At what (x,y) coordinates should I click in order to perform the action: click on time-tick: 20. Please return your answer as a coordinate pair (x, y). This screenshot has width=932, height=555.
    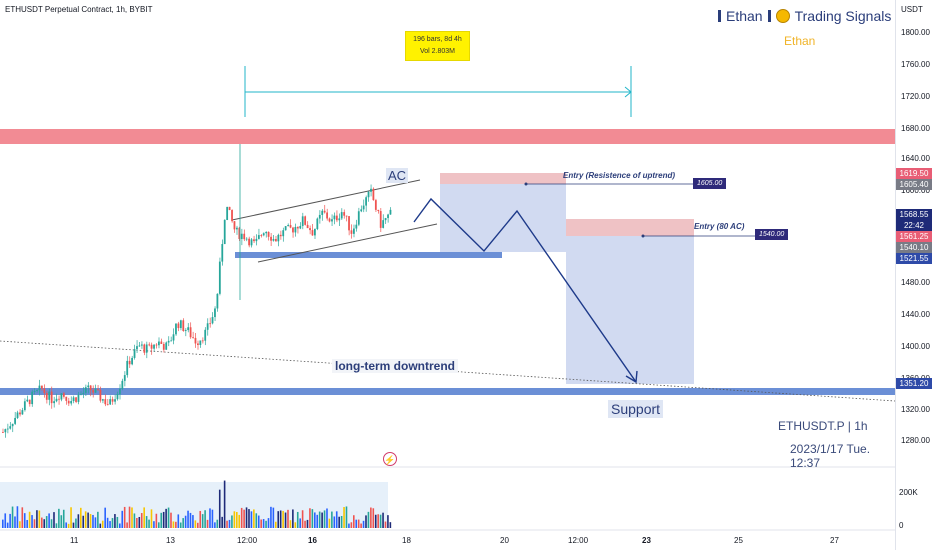
    Looking at the image, I should click on (504, 540).